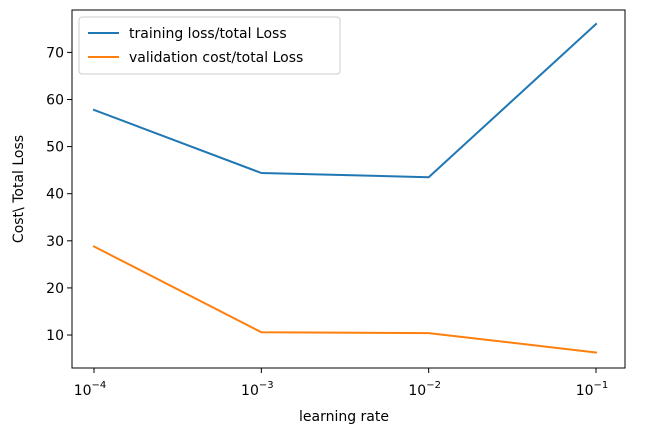 The width and height of the screenshot is (647, 440). Describe the element at coordinates (341, 383) in the screenshot. I see `x-axis: 10⁻⁴ 10⁻³ 10⁻² 10⁻¹` at that location.